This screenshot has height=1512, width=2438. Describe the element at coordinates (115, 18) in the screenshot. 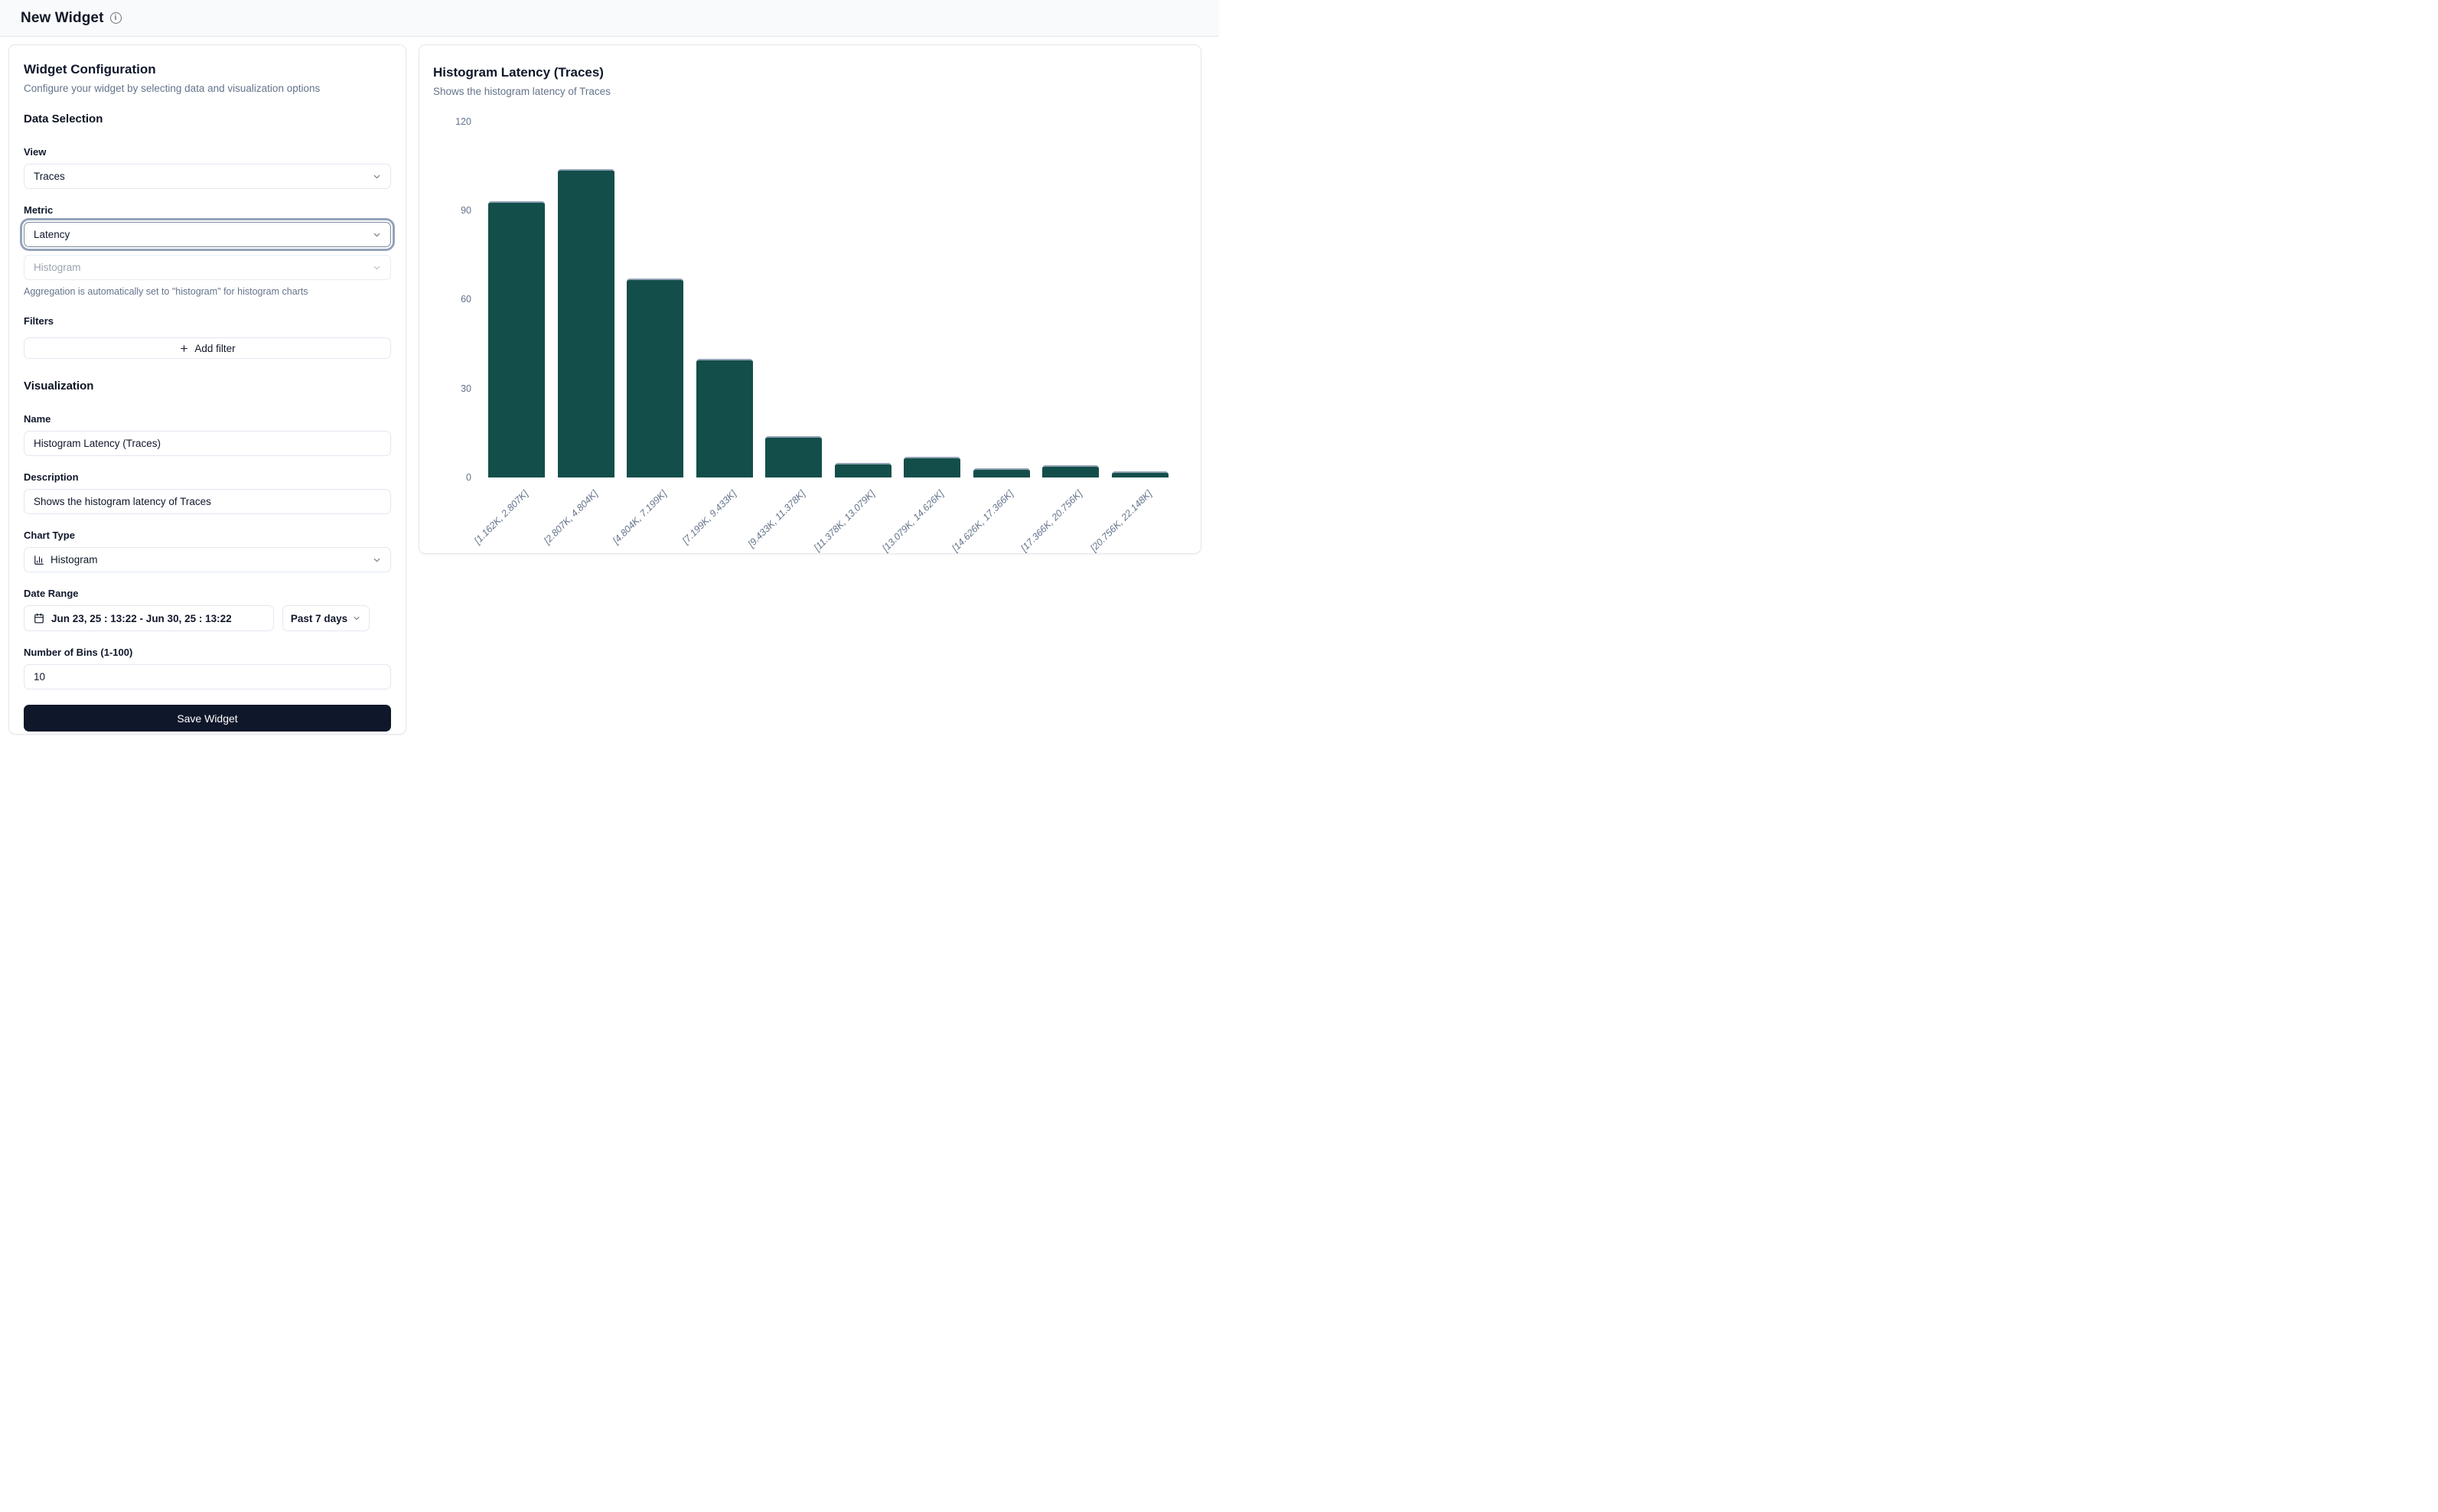

I see `info-icon: i` at that location.